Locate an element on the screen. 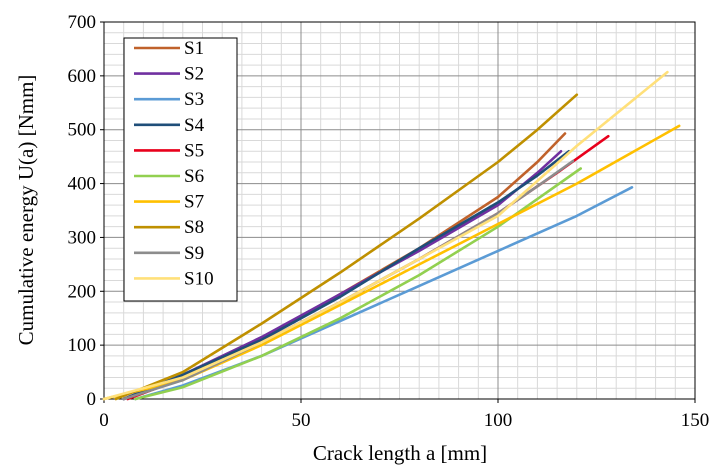  y-tick-label: 400 is located at coordinates (82, 184).